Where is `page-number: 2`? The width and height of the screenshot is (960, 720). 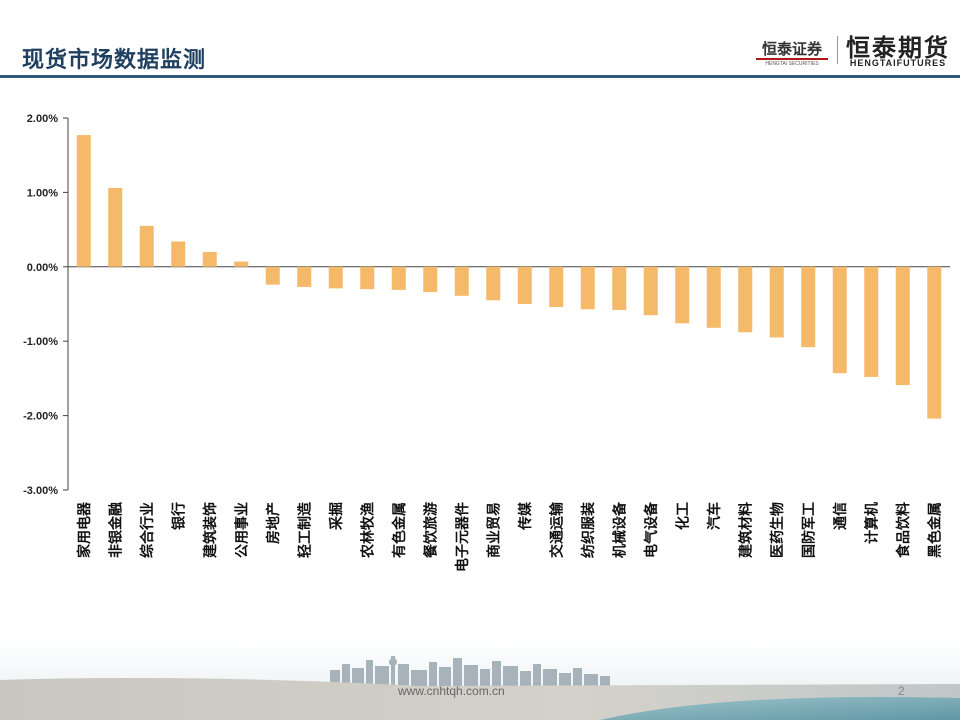
page-number: 2 is located at coordinates (901, 691).